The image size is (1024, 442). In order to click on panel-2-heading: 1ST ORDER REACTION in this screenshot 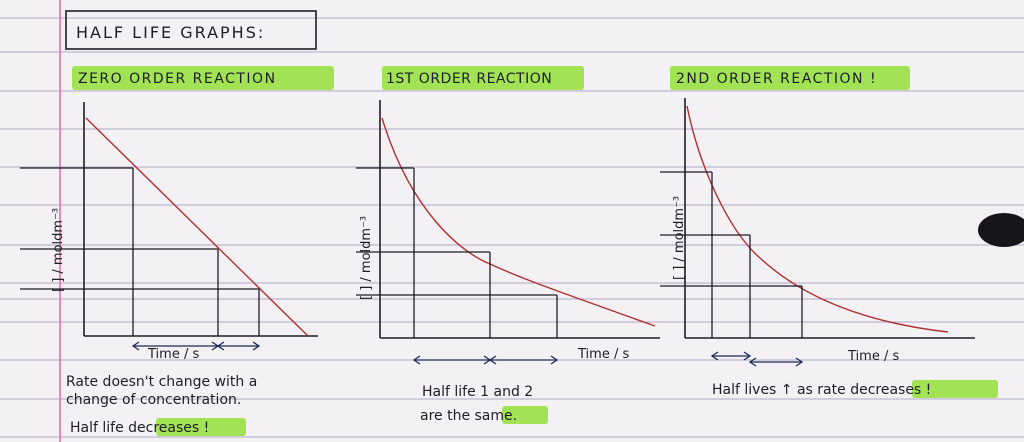, I will do `click(469, 79)`.